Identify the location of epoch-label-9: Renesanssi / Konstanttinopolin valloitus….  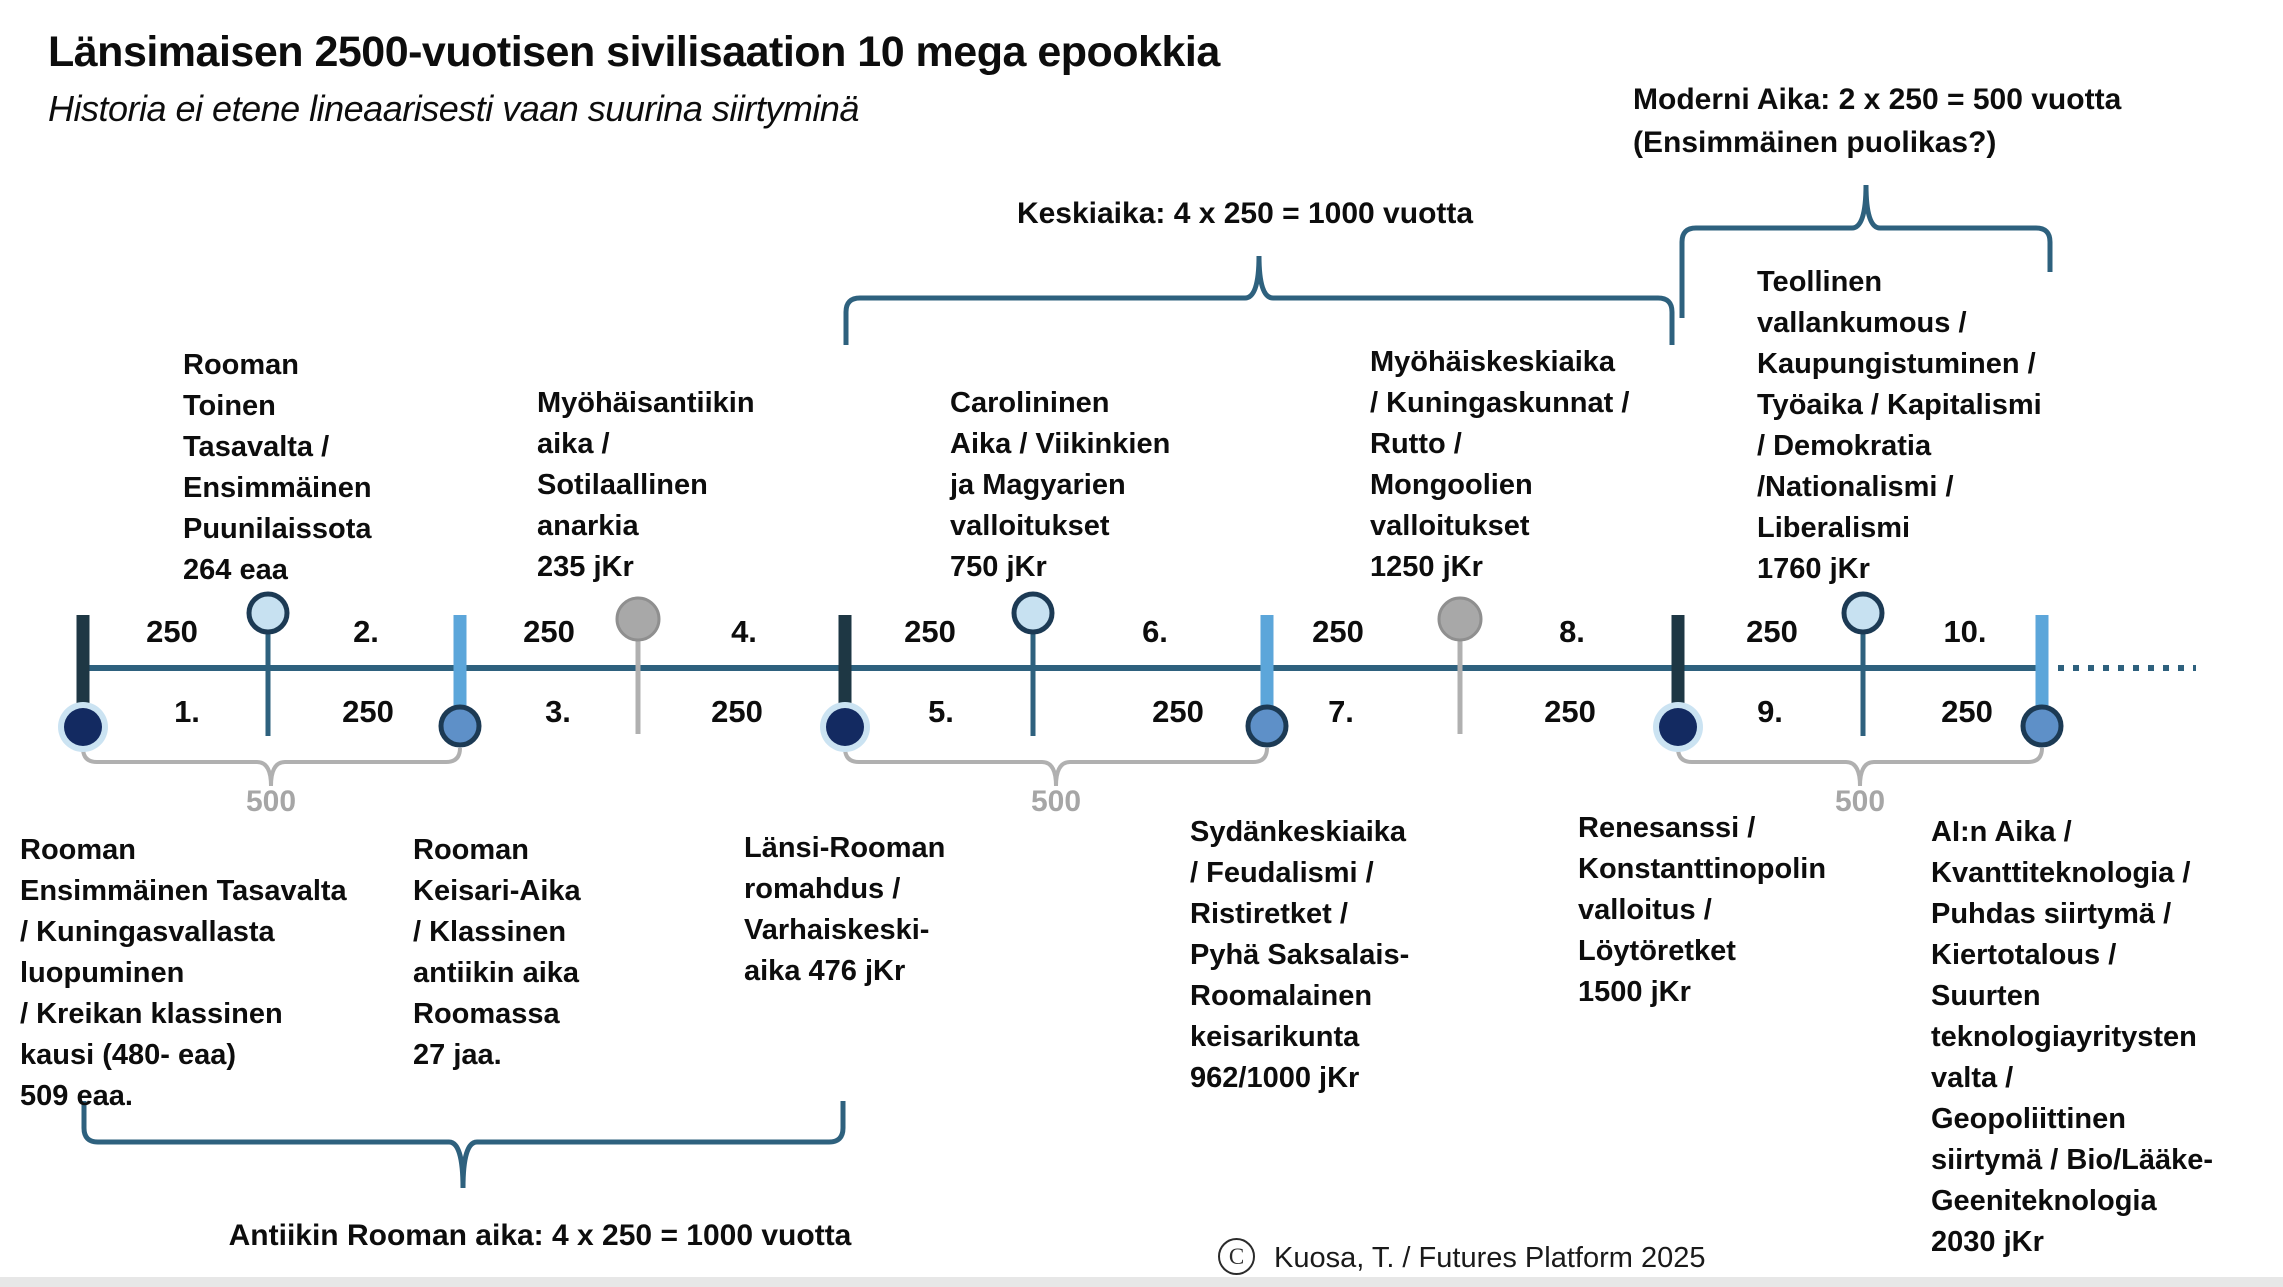
(1702, 910).